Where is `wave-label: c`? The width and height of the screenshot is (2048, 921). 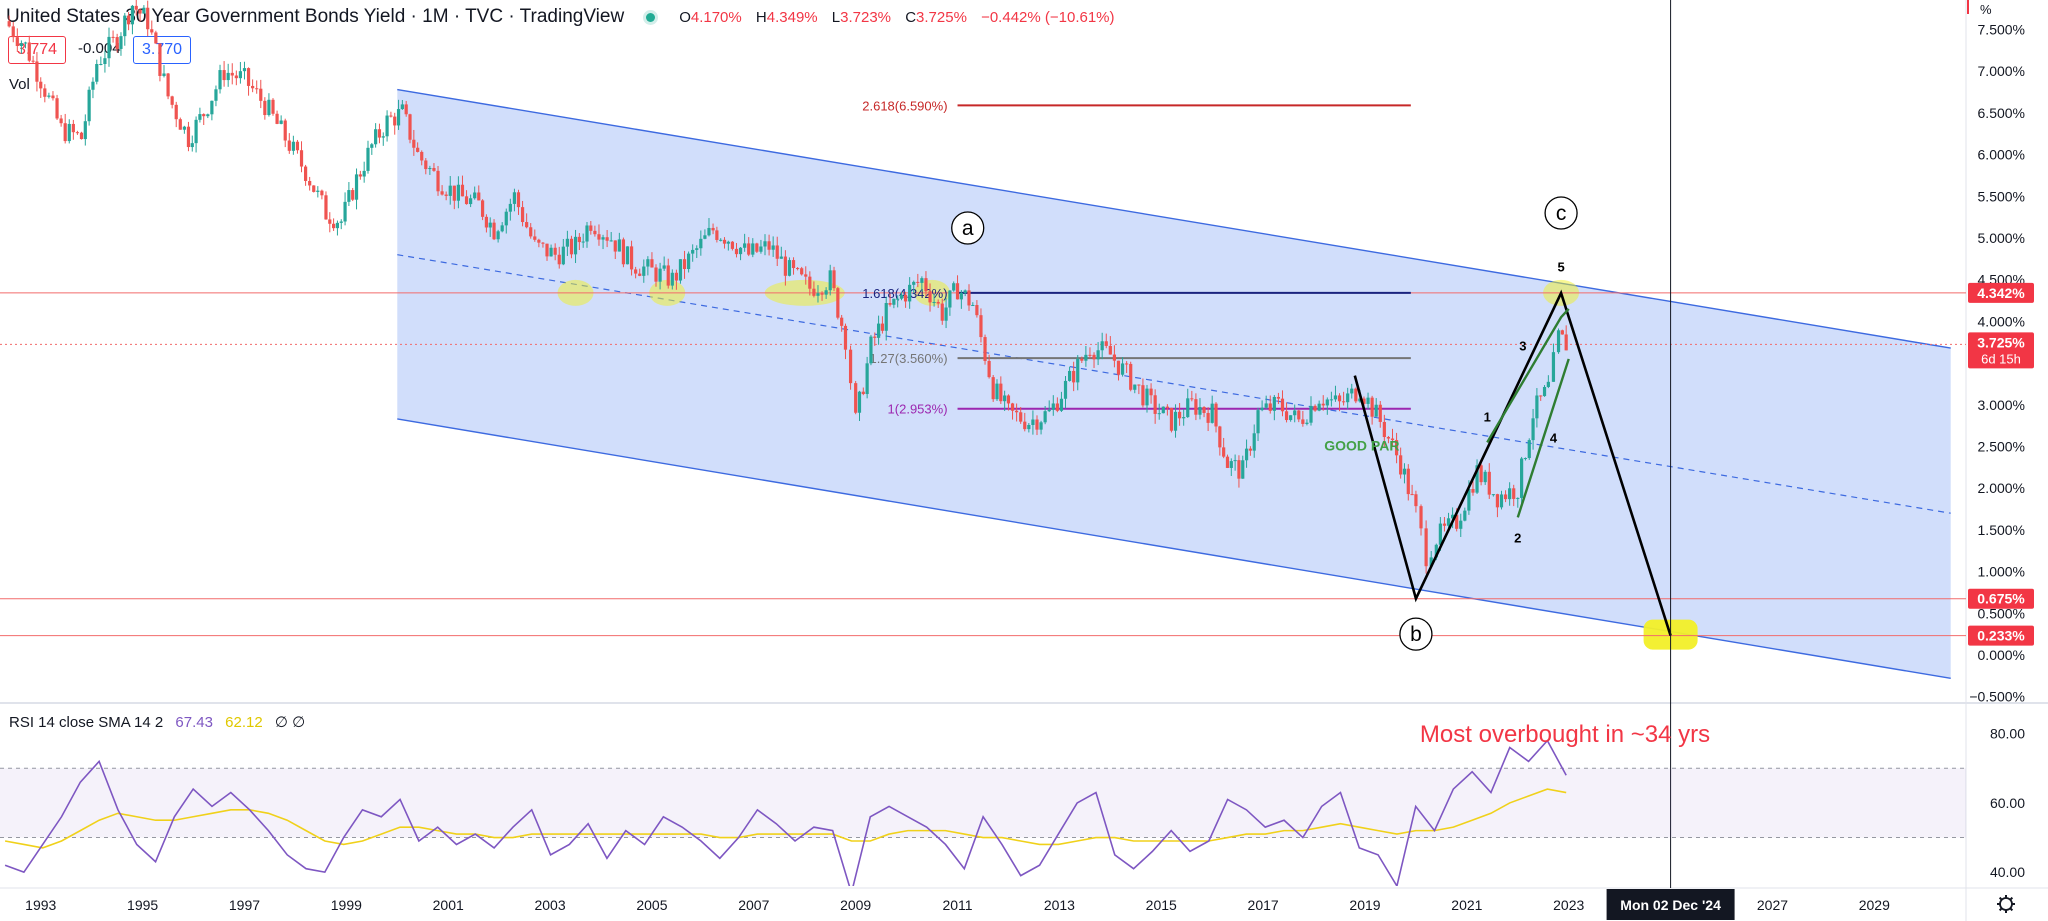
wave-label: c is located at coordinates (1561, 213).